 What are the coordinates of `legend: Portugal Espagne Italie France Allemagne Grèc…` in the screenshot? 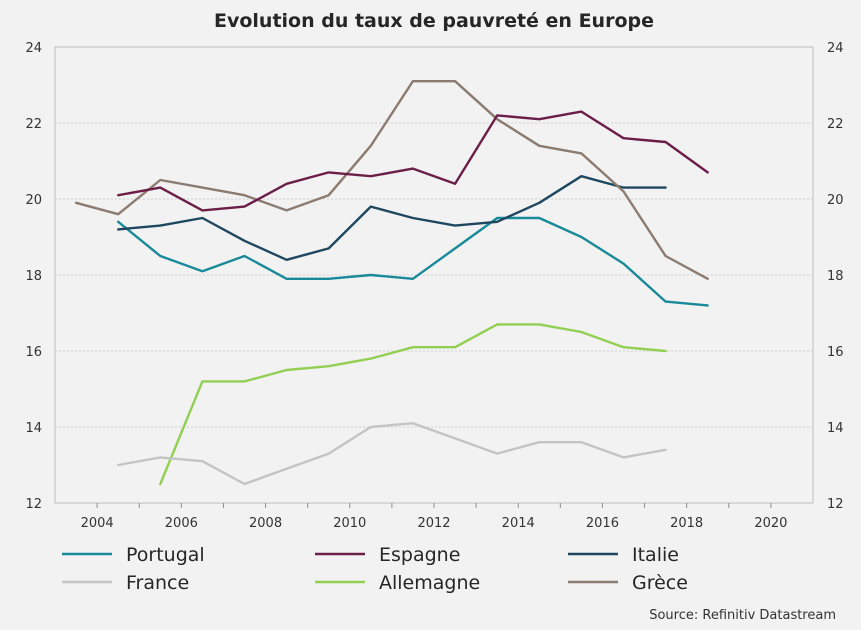 It's located at (375, 569).